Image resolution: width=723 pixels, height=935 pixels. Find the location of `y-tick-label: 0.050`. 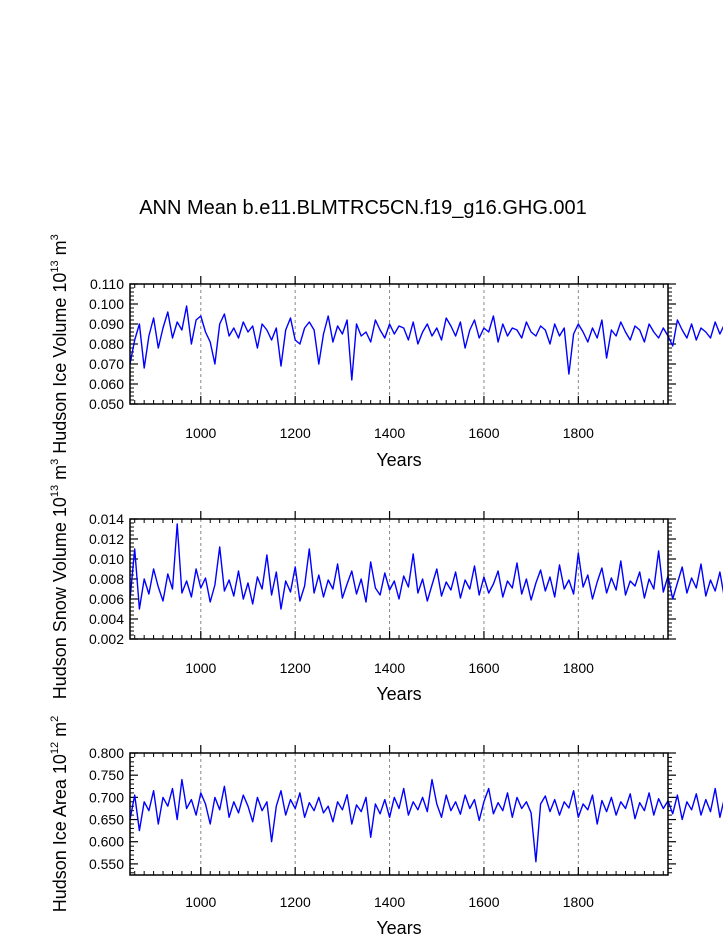

y-tick-label: 0.050 is located at coordinates (106, 404).